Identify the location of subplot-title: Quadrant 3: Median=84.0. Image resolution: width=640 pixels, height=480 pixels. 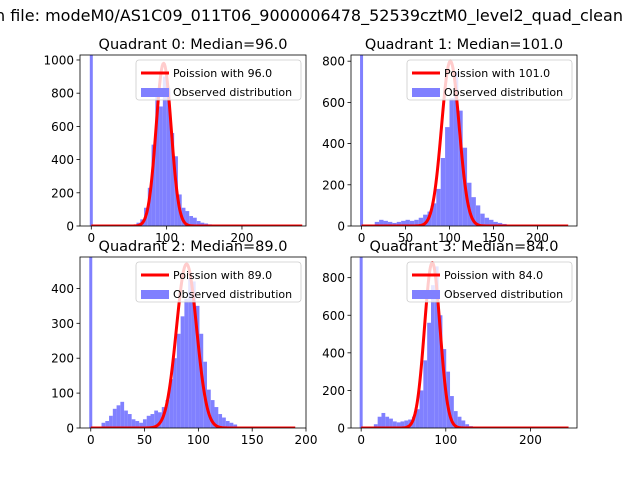
(464, 247).